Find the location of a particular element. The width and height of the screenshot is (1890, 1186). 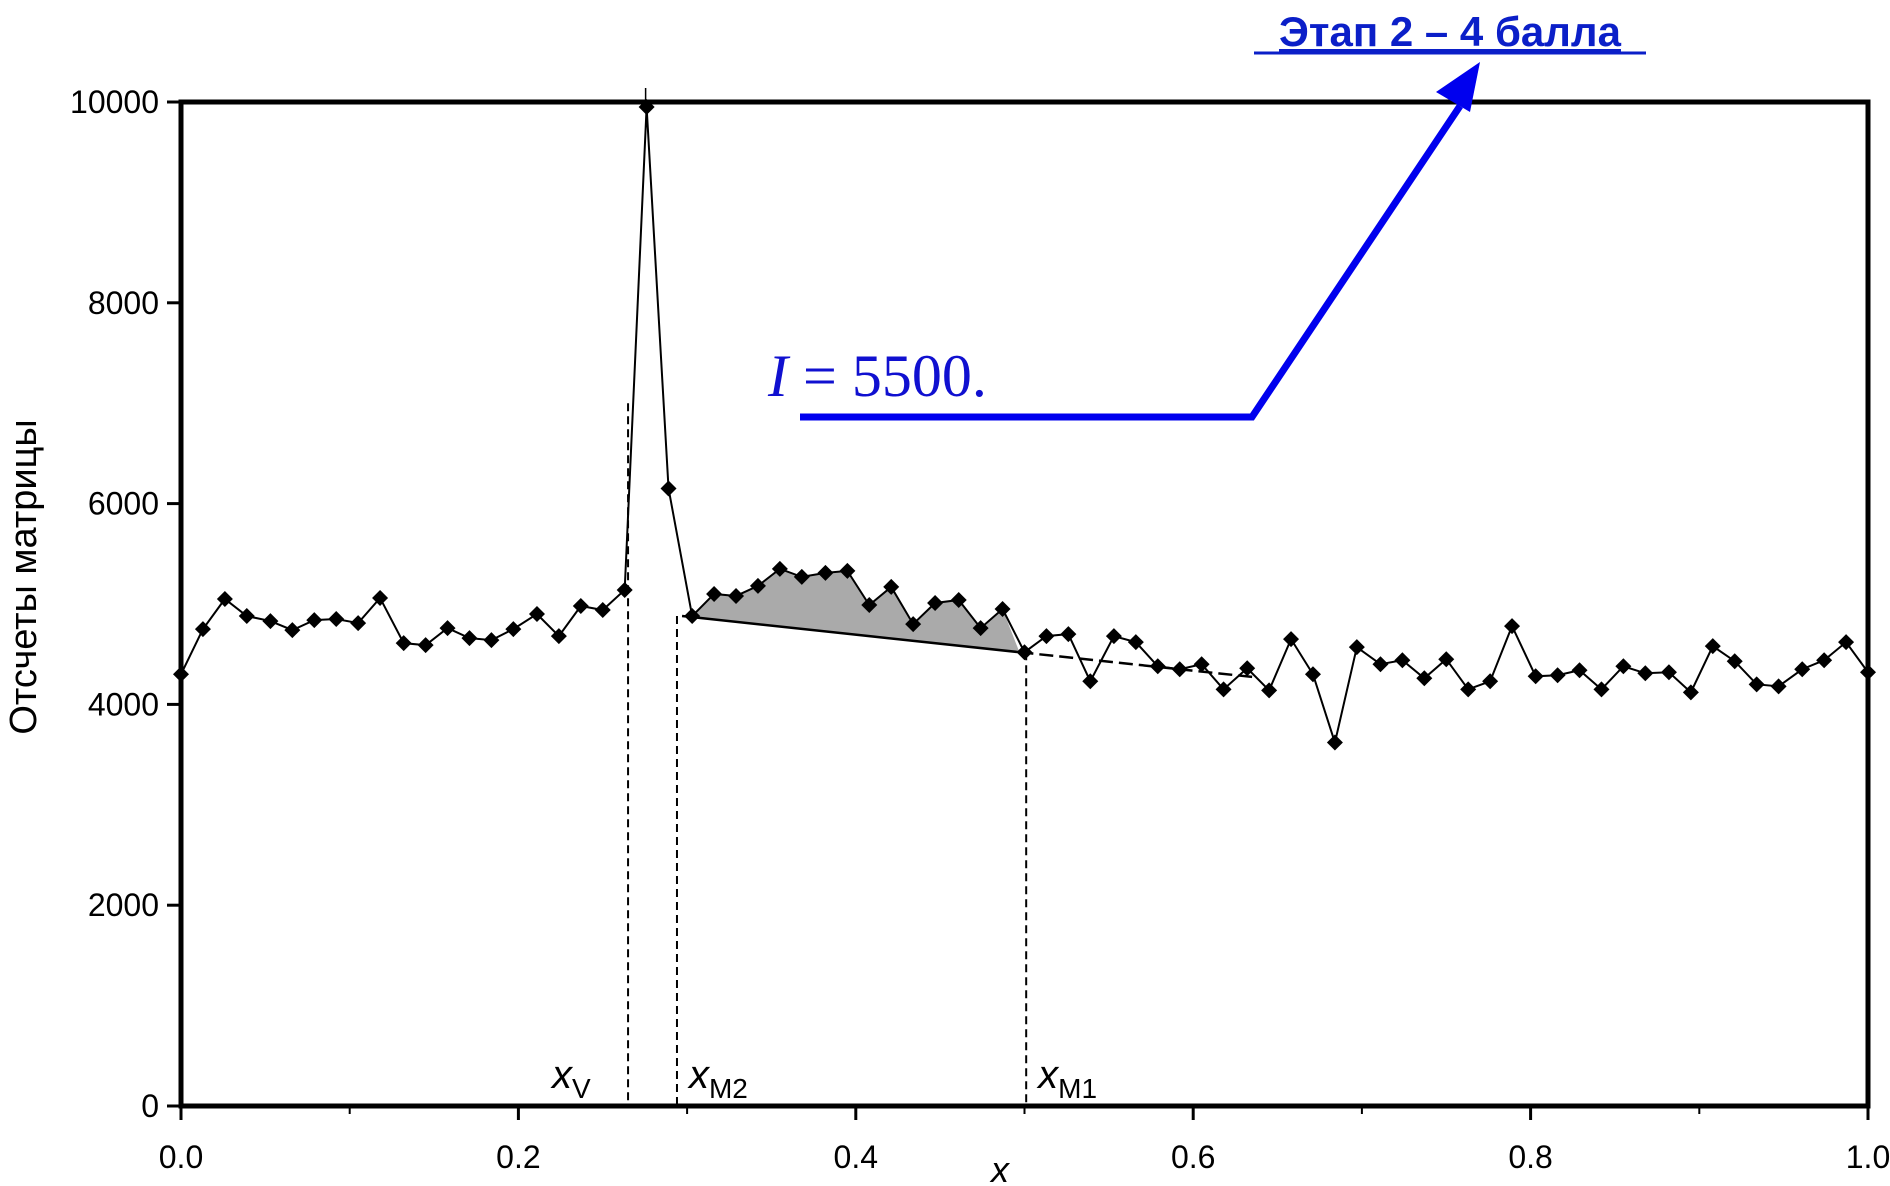

annotation-italic-part: I is located at coordinates (779, 376).